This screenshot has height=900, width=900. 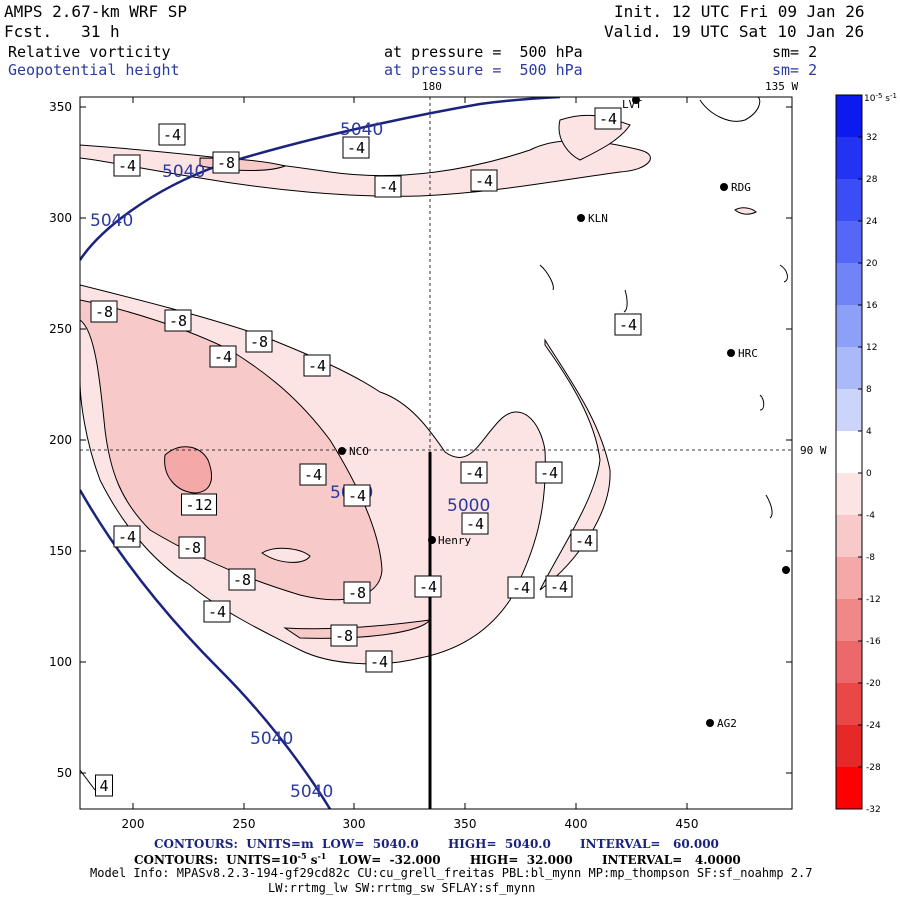 I want to click on vort-label: -12, so click(x=199, y=504).